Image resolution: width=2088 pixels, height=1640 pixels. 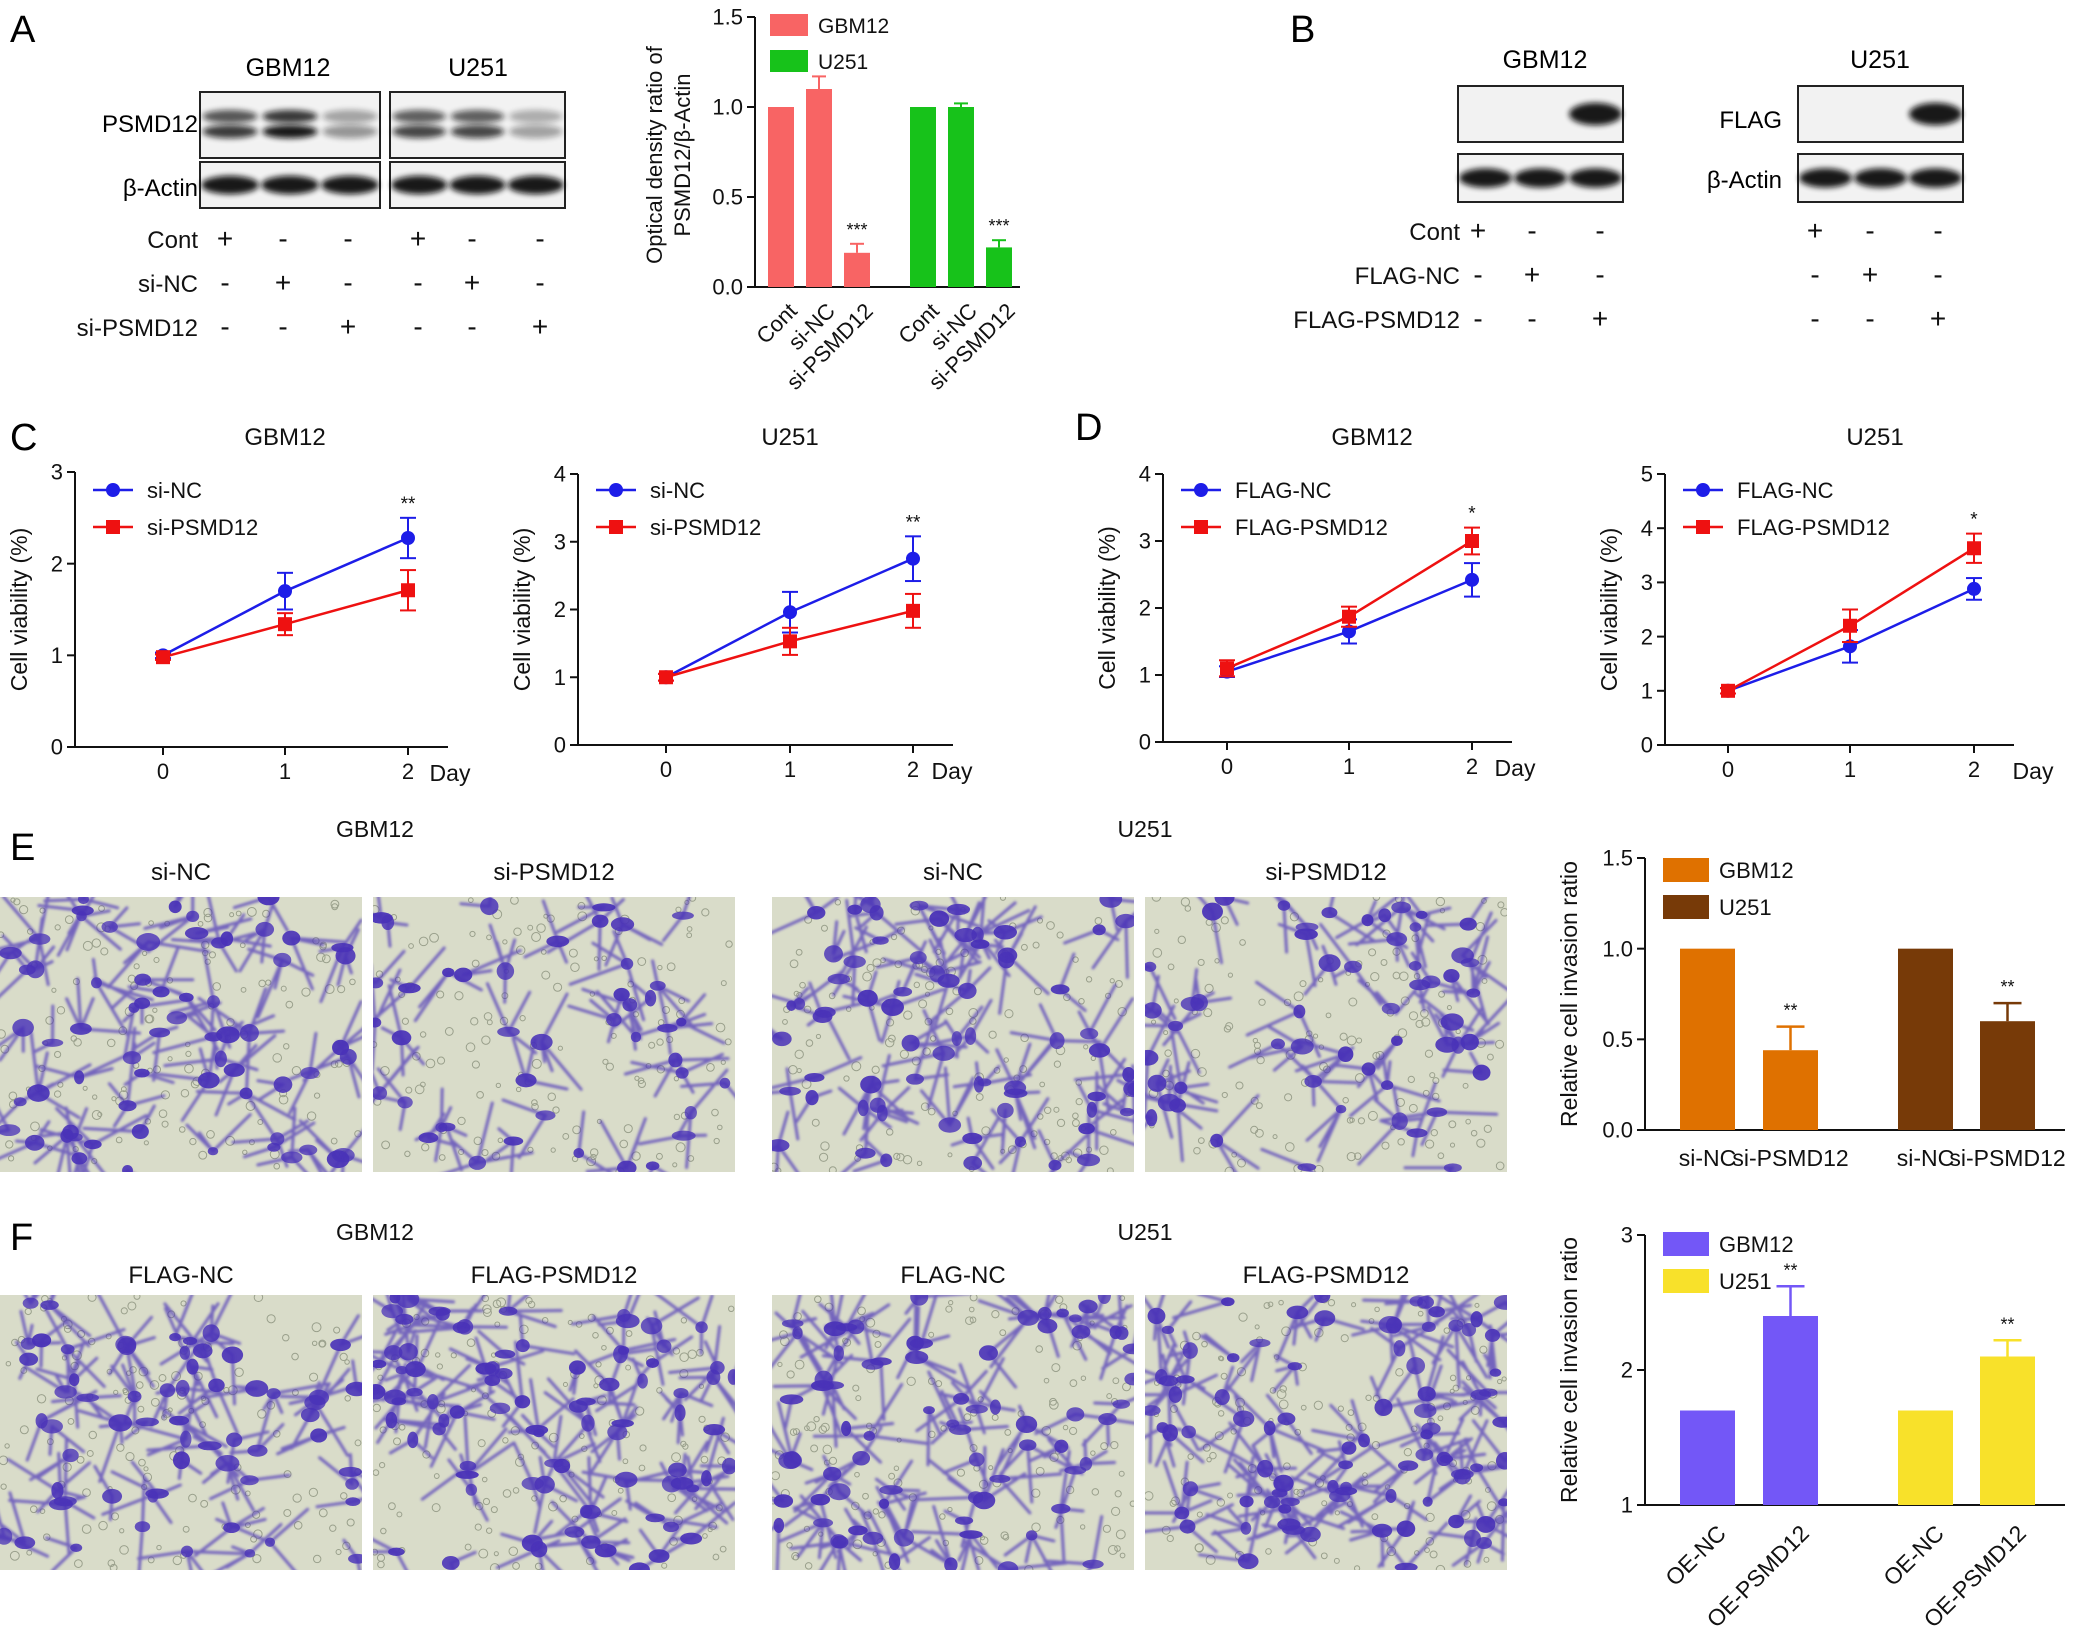 I want to click on blot-gbm12-psmd12, so click(x=290, y=125).